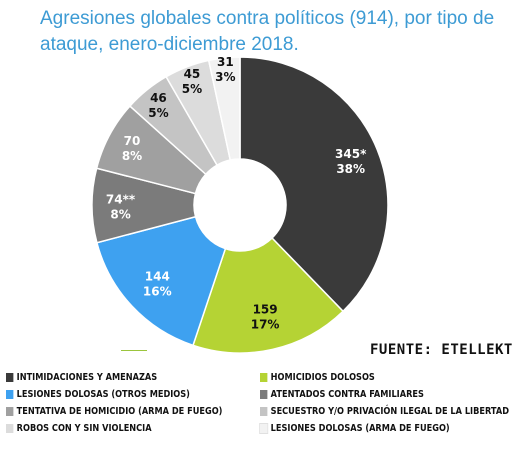  I want to click on legend-label: ROBOS CON Y SIN VIOLENCIA, so click(84, 428).